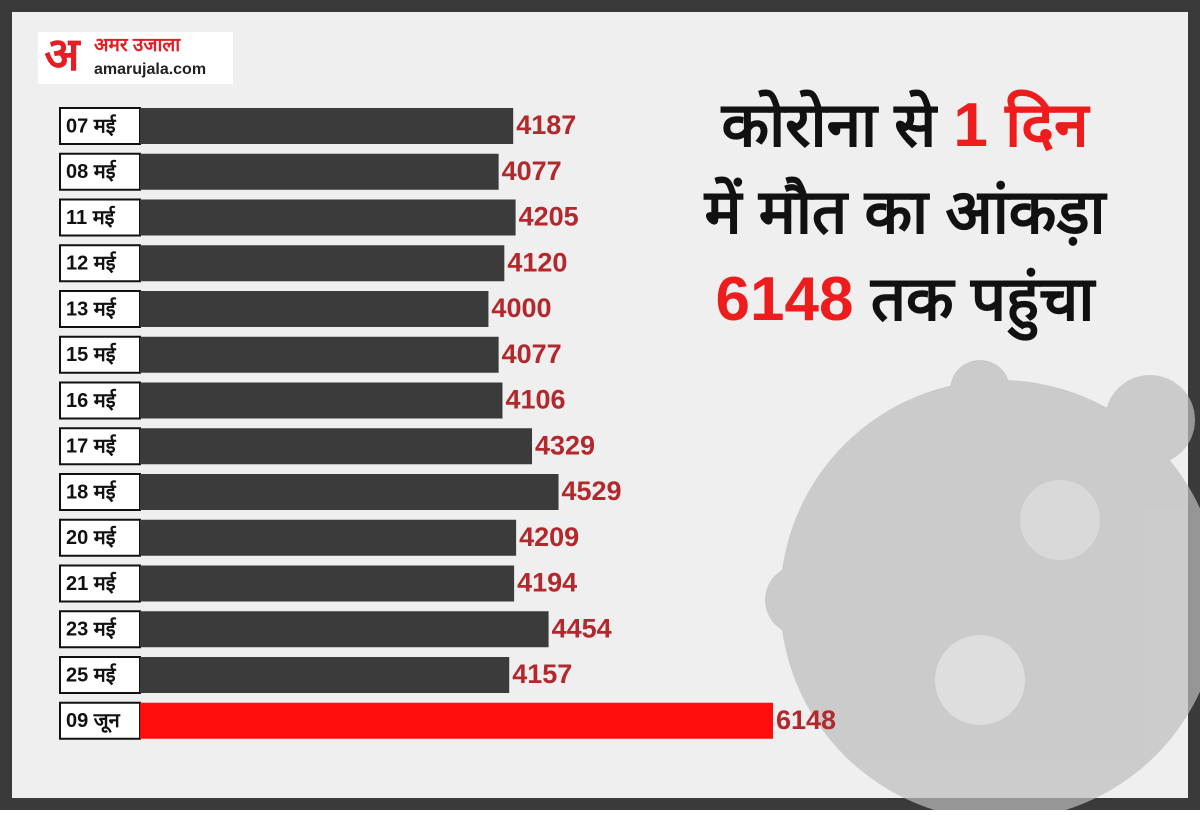  I want to click on category-label: 21 मई, so click(91, 583).